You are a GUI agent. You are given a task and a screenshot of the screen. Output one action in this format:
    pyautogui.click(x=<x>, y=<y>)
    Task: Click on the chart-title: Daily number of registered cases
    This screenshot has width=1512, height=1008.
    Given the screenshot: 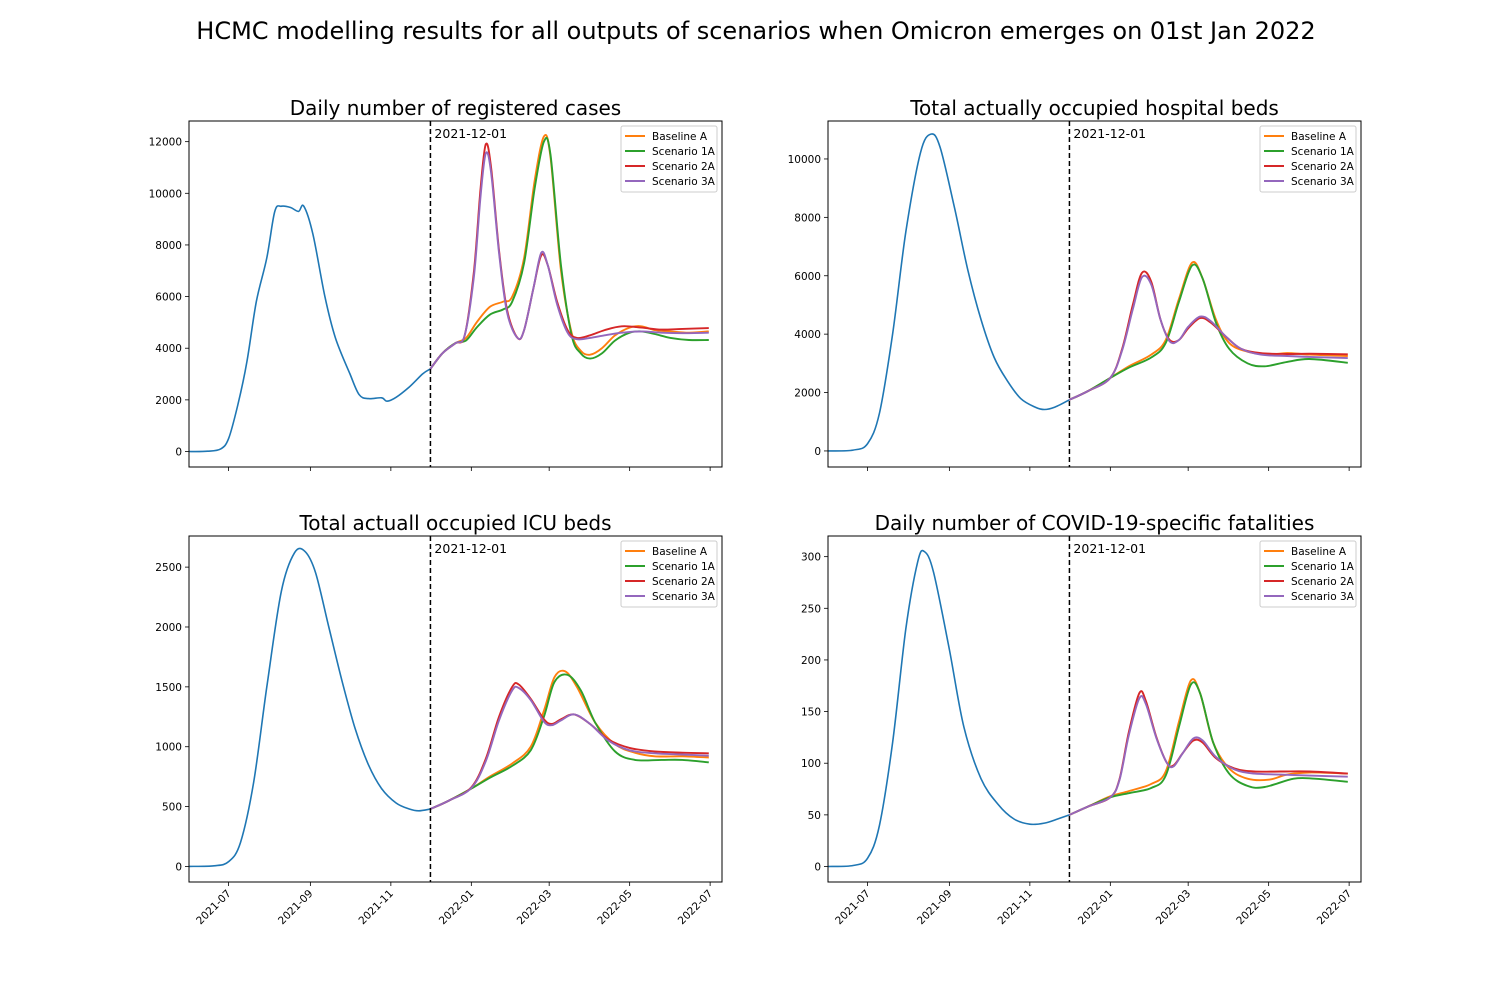 What is the action you would take?
    pyautogui.click(x=455, y=108)
    